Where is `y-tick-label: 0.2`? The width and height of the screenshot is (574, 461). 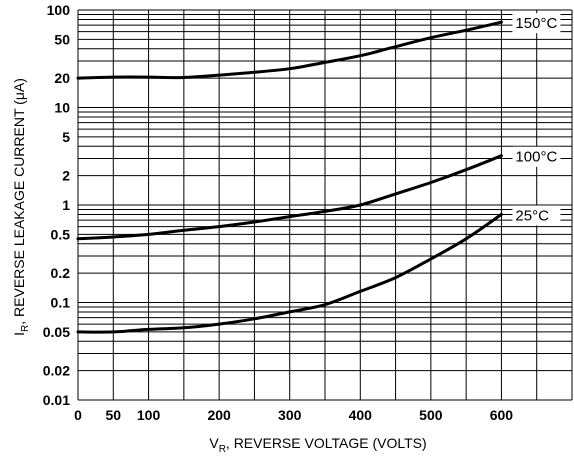 y-tick-label: 0.2 is located at coordinates (61, 273).